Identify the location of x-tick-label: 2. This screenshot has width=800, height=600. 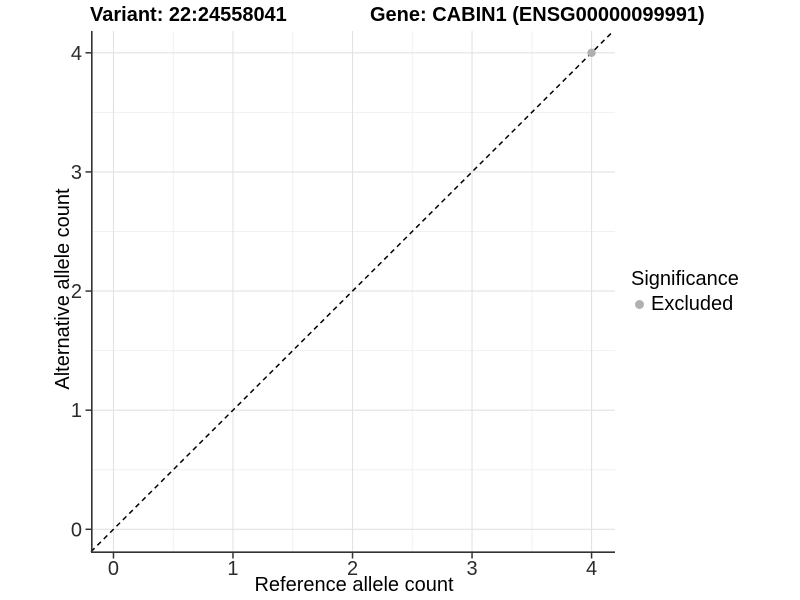
(352, 569).